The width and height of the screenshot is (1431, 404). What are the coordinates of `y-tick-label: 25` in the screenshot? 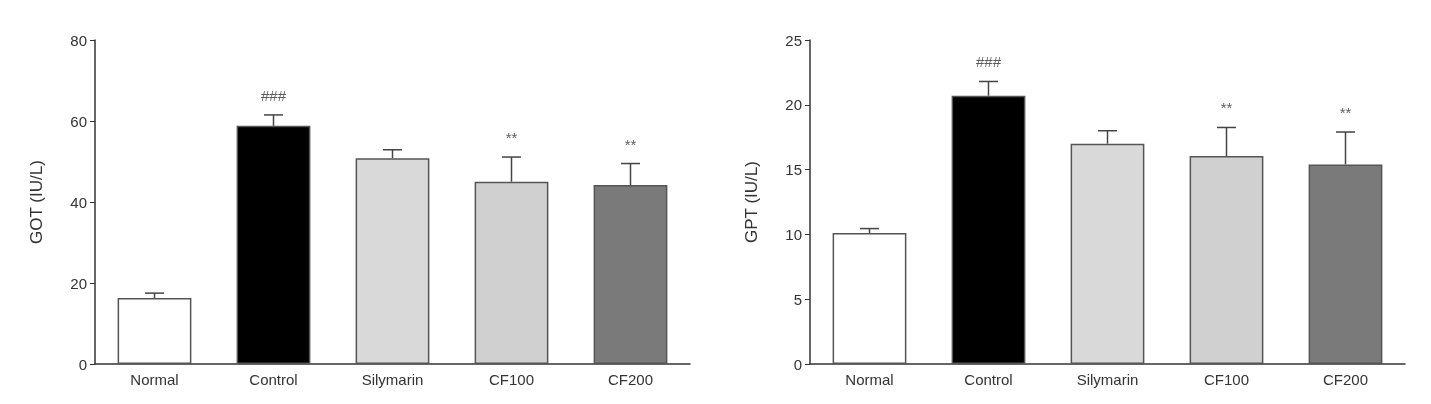 It's located at (793, 40).